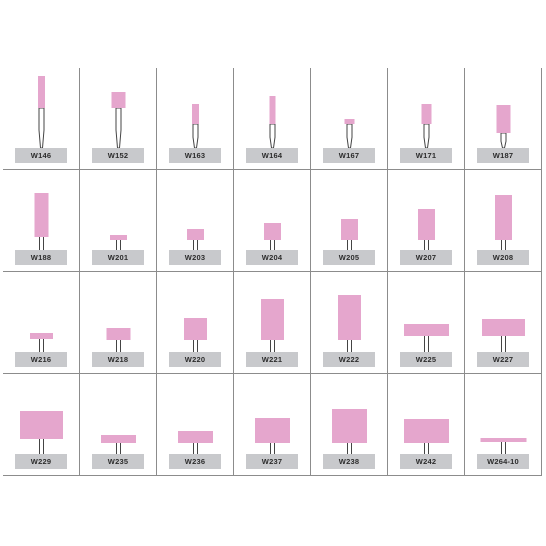 This screenshot has height=546, width=546. Describe the element at coordinates (272, 461) in the screenshot. I see `product-code-label: W237` at that location.